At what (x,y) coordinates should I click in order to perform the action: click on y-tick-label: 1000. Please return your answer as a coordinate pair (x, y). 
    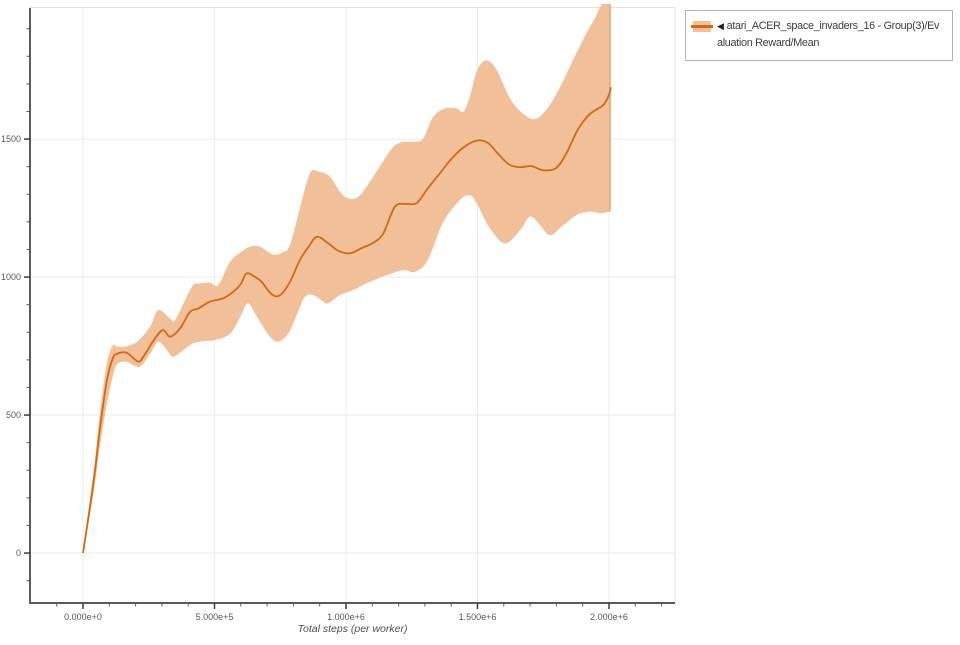
    Looking at the image, I should click on (11, 277).